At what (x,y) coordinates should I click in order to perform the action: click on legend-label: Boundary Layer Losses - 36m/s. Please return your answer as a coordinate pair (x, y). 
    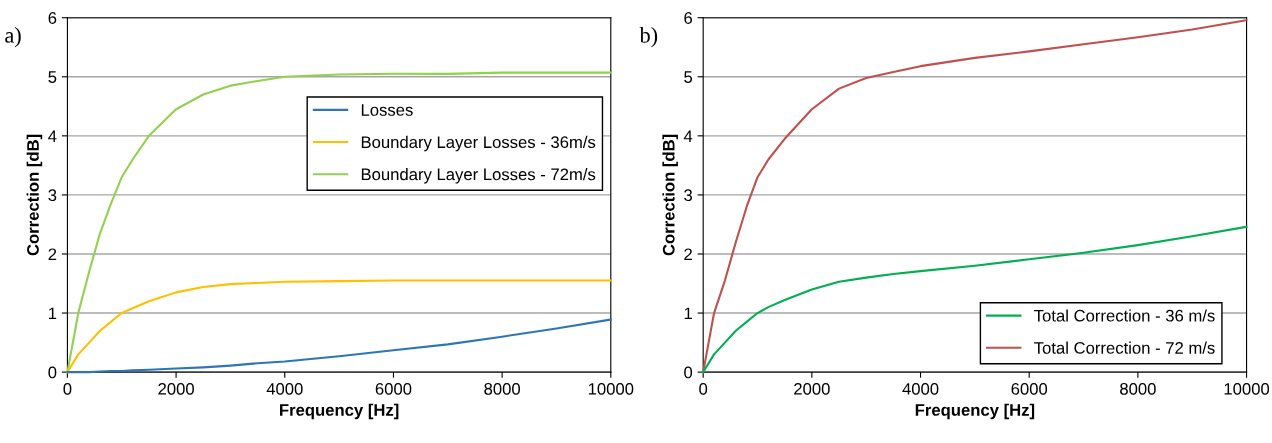
    Looking at the image, I should click on (478, 143).